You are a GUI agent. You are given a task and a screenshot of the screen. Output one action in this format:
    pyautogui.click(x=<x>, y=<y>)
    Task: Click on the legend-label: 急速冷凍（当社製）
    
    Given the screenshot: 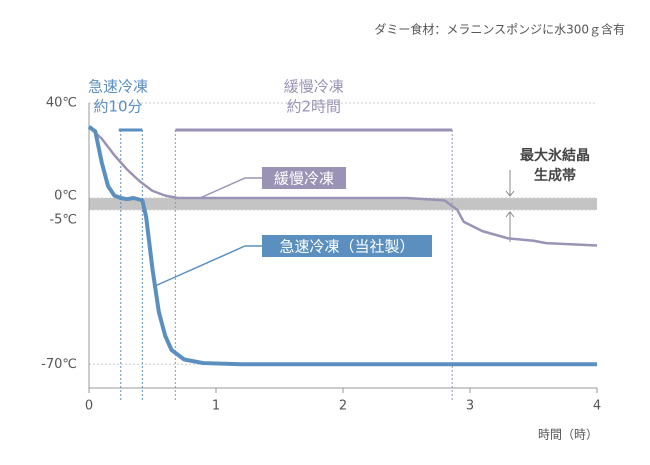 What is the action you would take?
    pyautogui.click(x=346, y=247)
    